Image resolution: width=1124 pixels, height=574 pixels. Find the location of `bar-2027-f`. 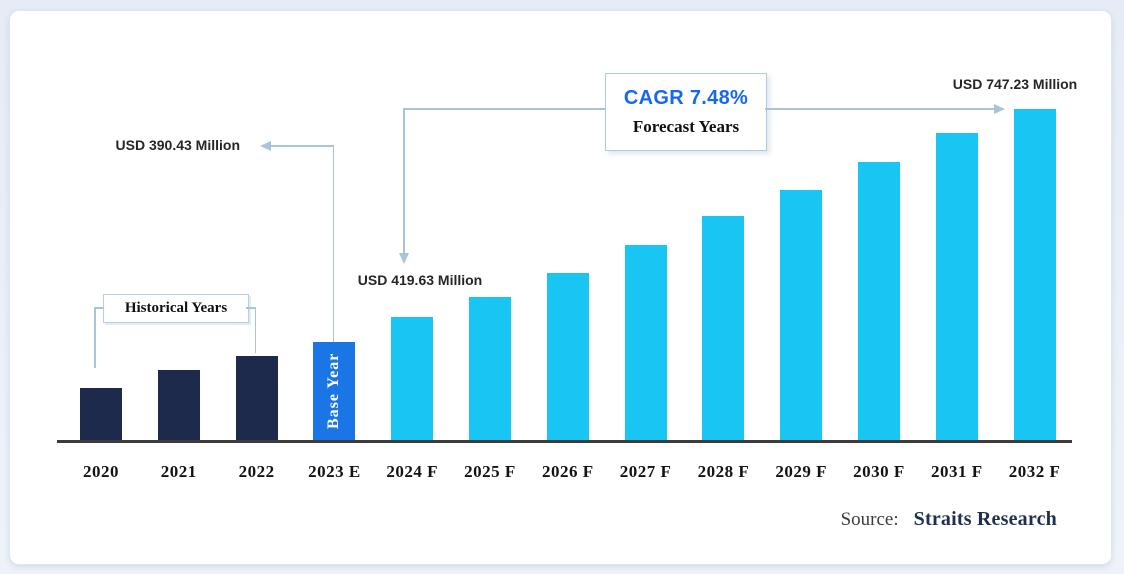

bar-2027-f is located at coordinates (645, 342).